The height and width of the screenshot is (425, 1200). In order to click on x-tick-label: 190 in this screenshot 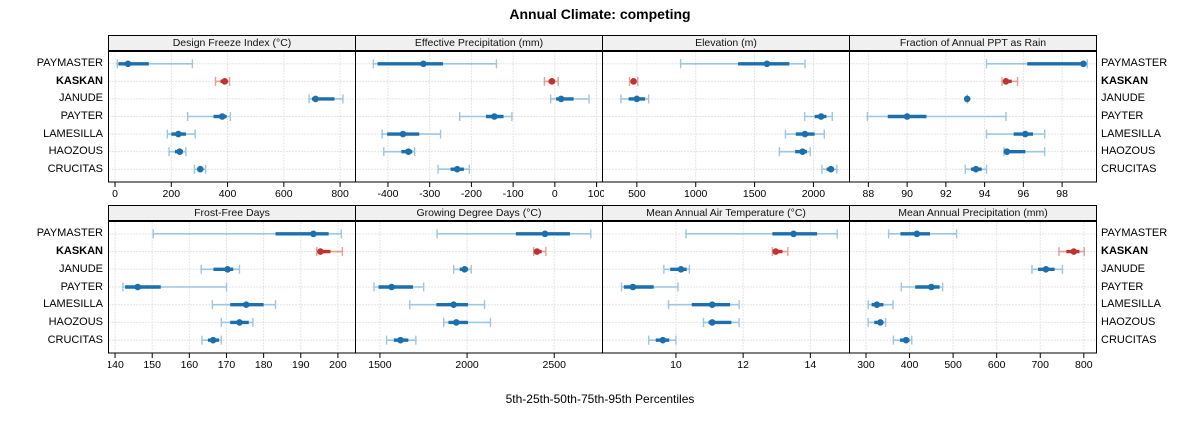, I will do `click(301, 365)`.